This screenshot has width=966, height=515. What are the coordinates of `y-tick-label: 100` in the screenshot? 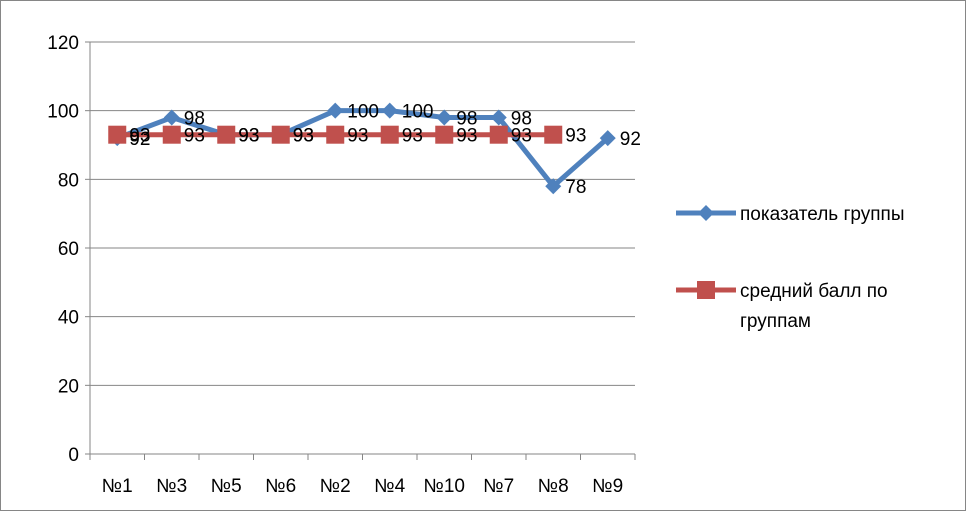 It's located at (63, 112).